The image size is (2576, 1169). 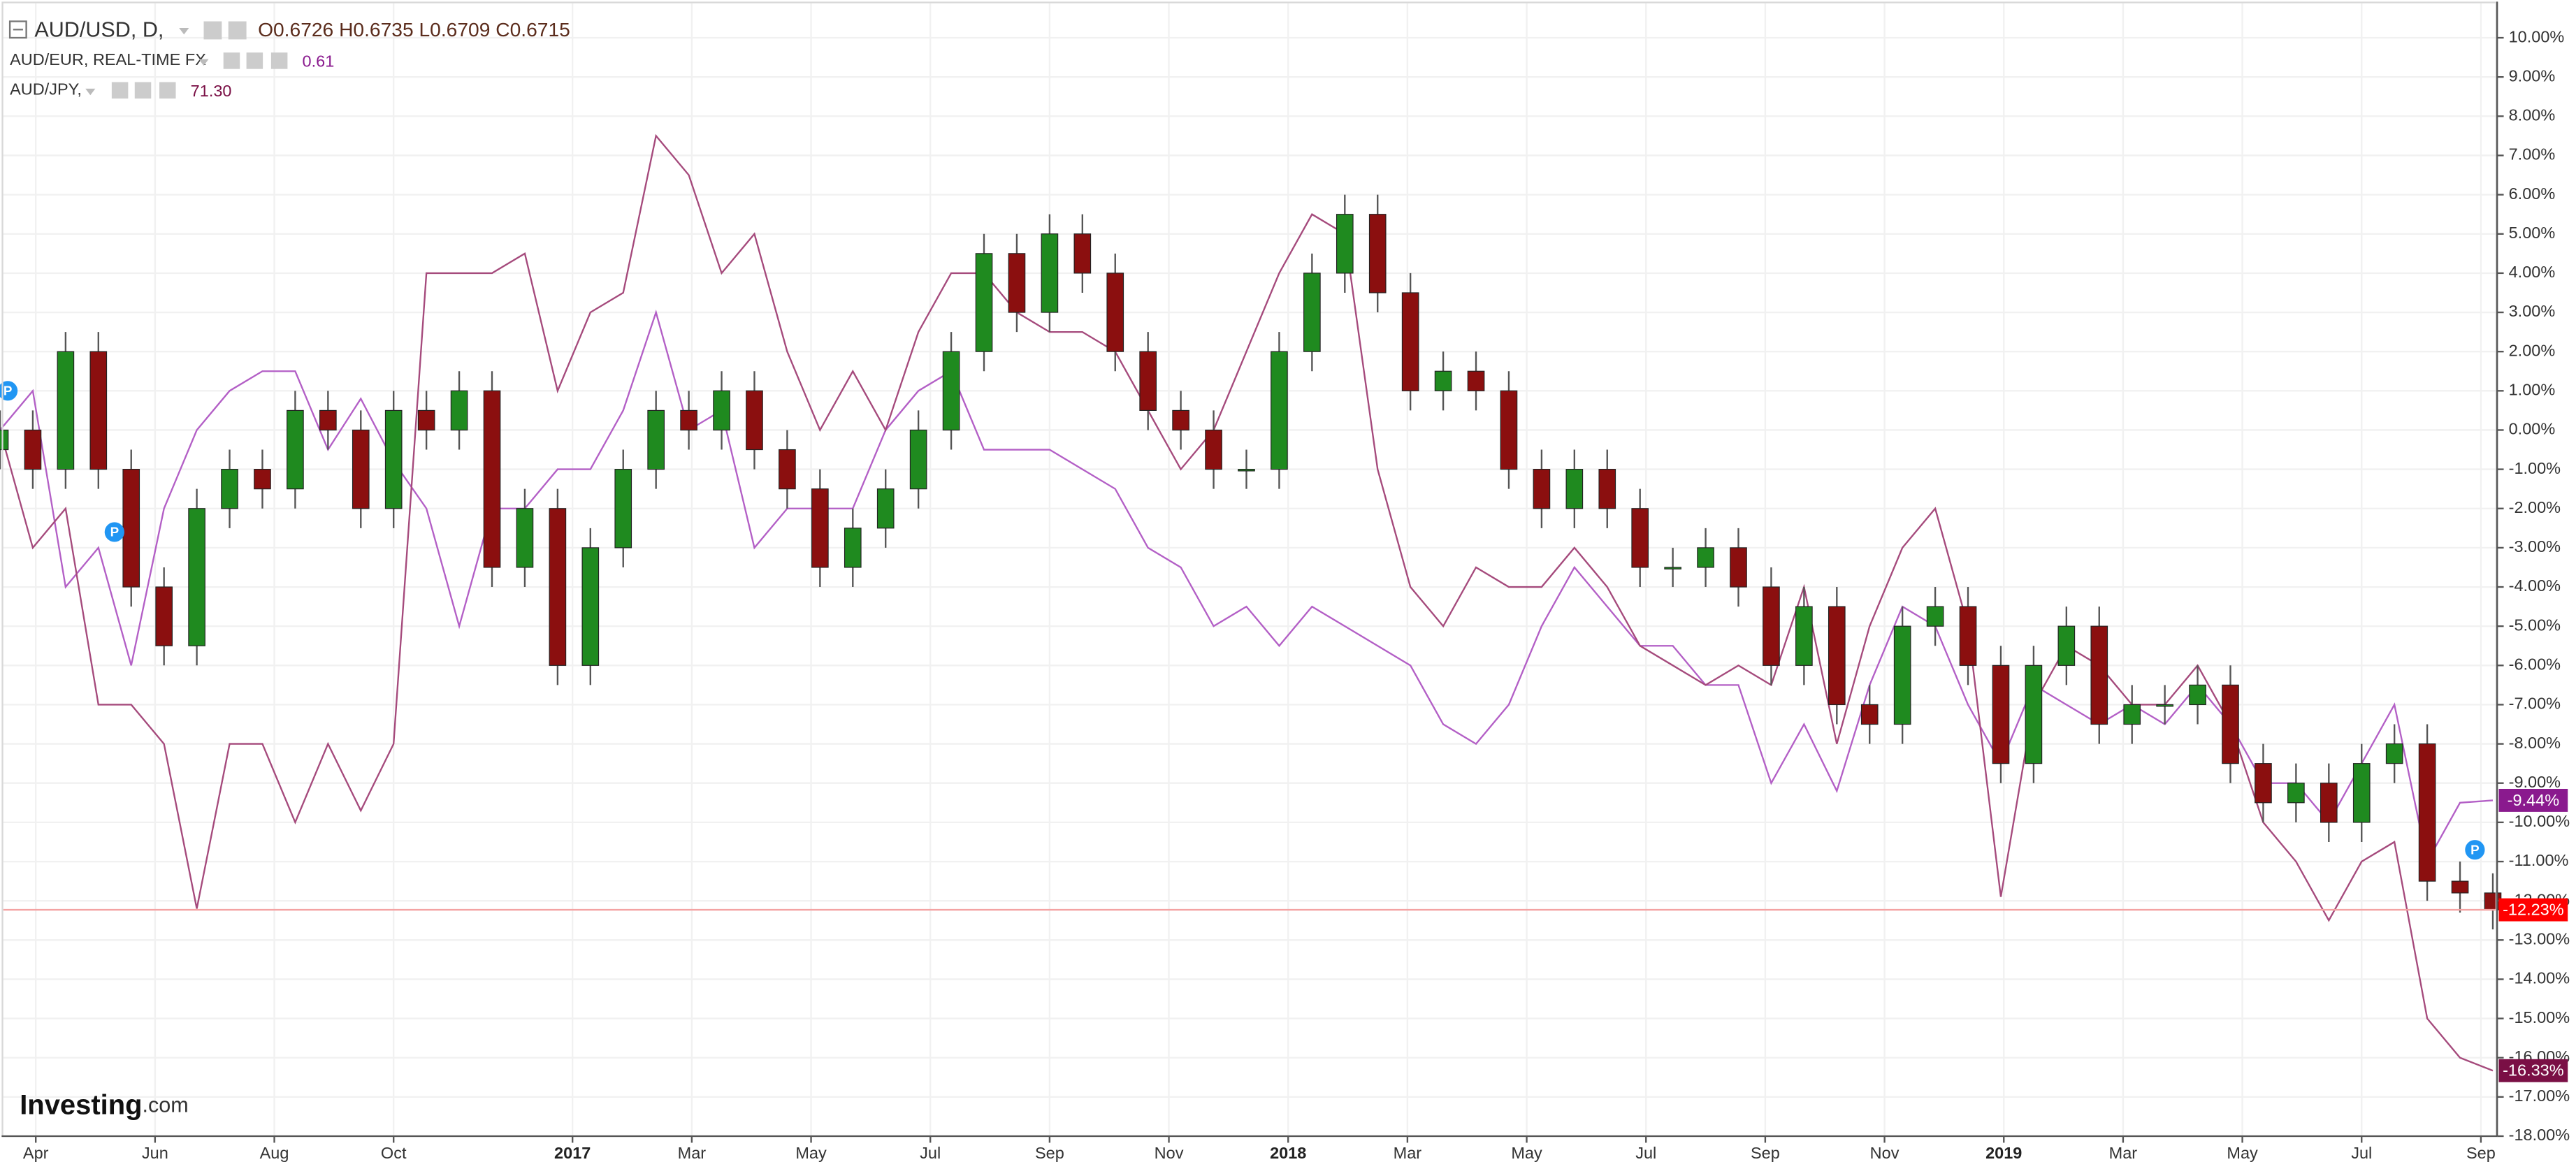 What do you see at coordinates (319, 61) in the screenshot?
I see `series-value: 0.61` at bounding box center [319, 61].